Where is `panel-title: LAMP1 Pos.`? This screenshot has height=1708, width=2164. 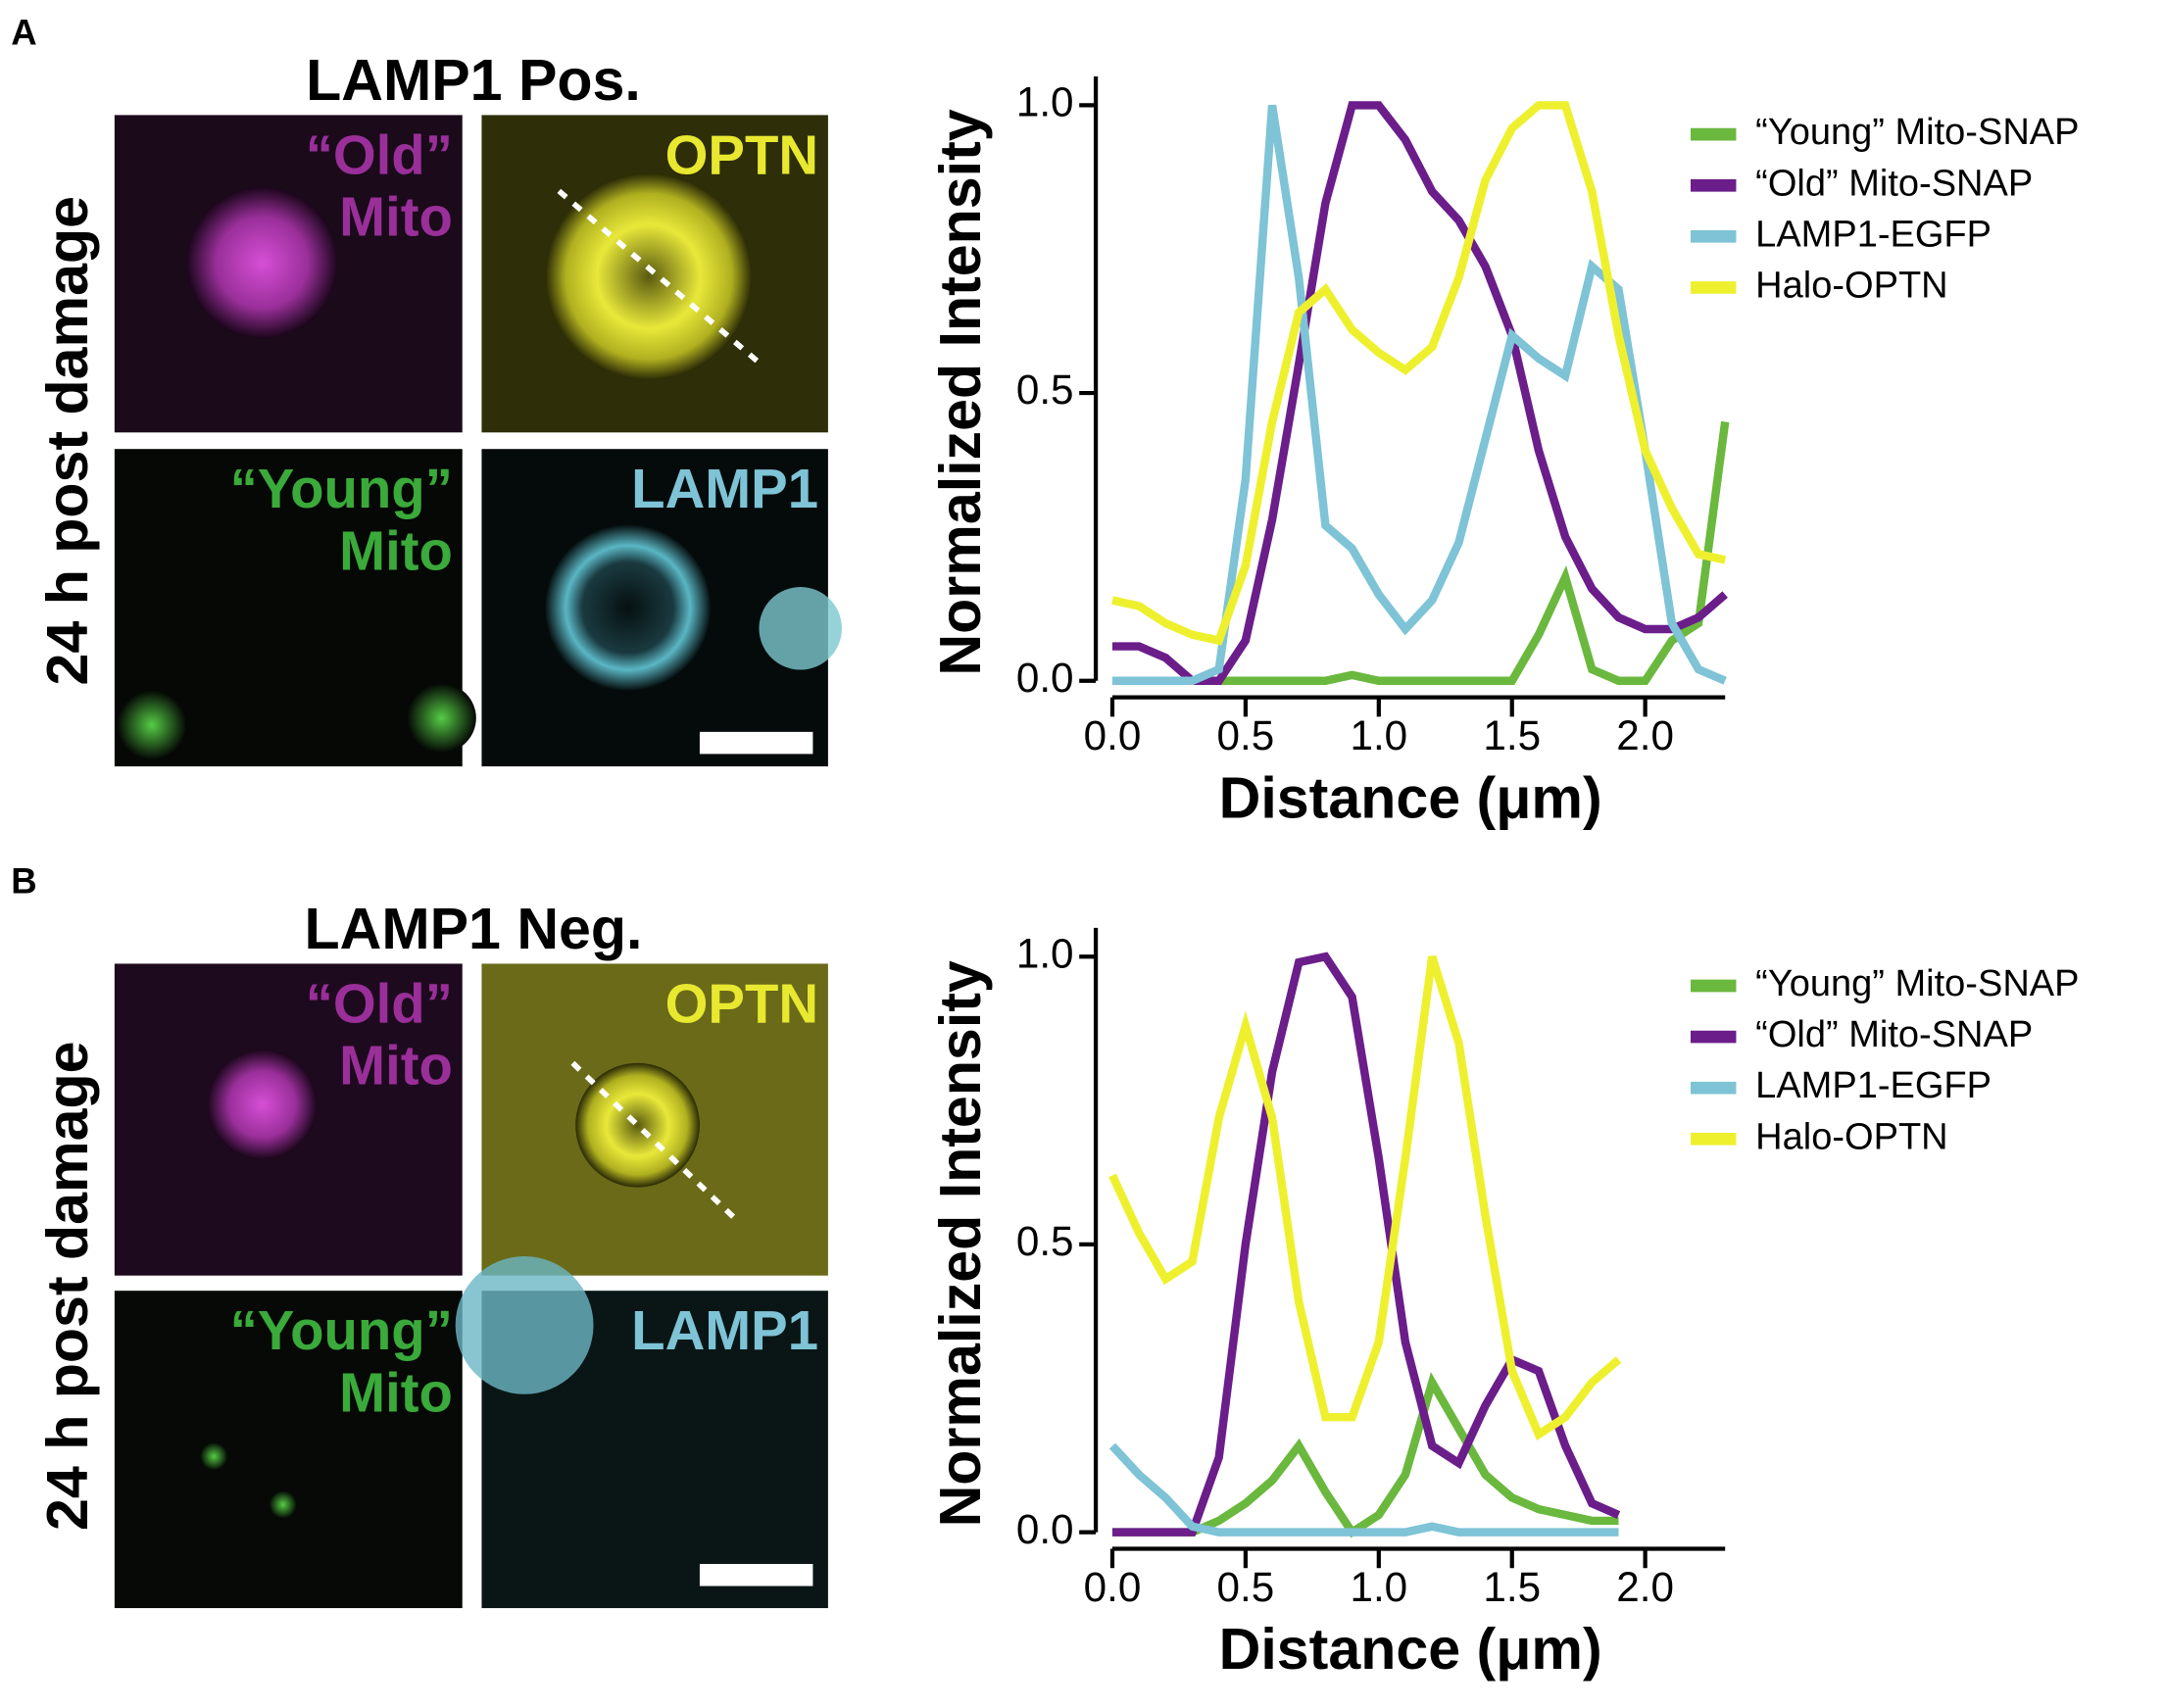
panel-title: LAMP1 Pos. is located at coordinates (474, 80).